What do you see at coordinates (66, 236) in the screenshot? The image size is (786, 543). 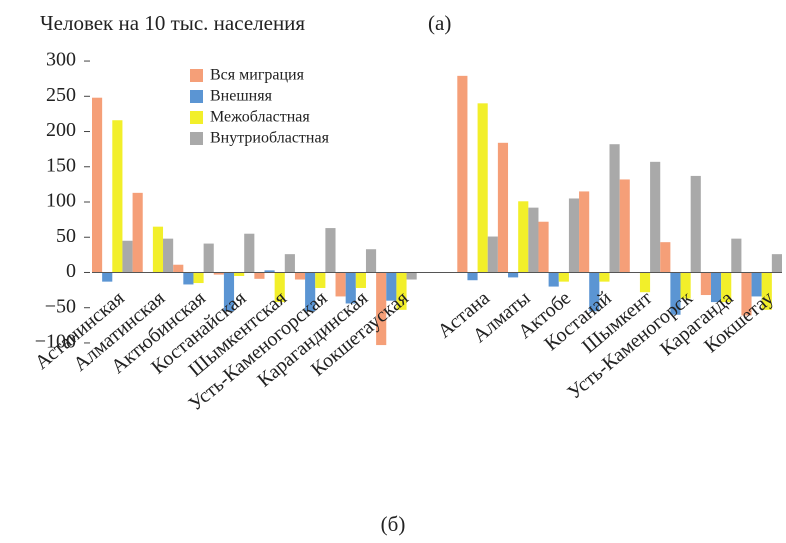 I see `y-tick-label: 50` at bounding box center [66, 236].